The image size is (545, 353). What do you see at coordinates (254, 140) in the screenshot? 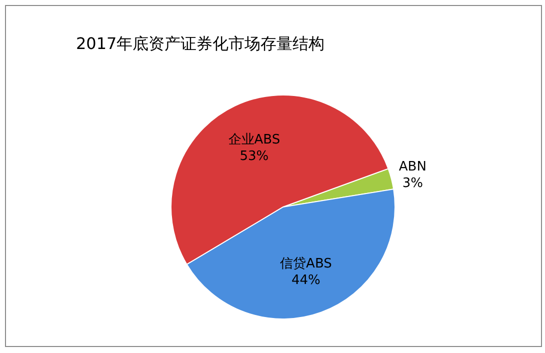
I see `slice-label: 企业ABS` at bounding box center [254, 140].